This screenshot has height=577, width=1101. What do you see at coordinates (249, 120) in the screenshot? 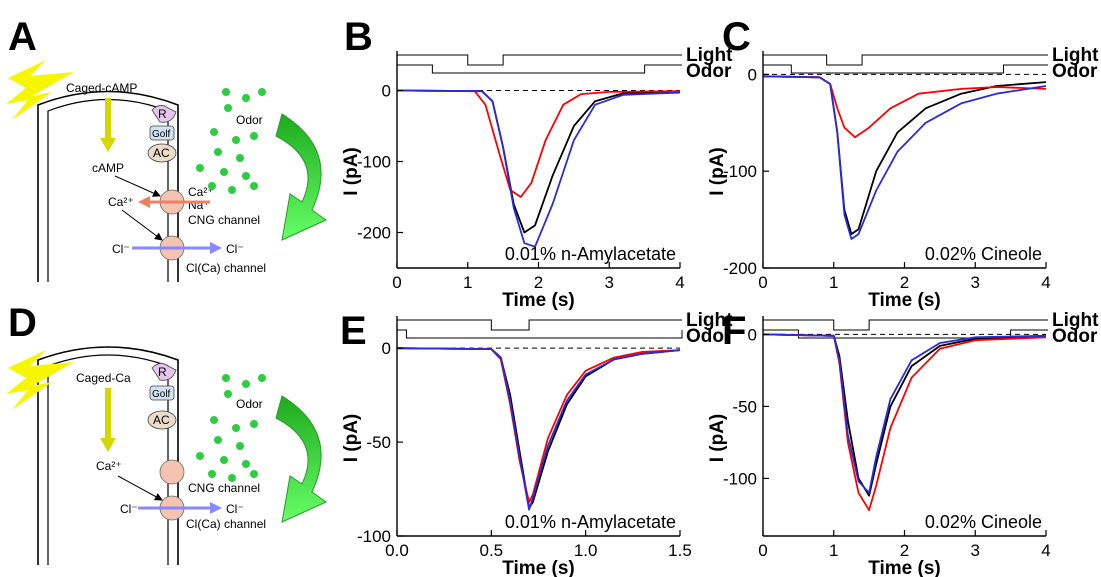
I see `odor-label: Odor` at bounding box center [249, 120].